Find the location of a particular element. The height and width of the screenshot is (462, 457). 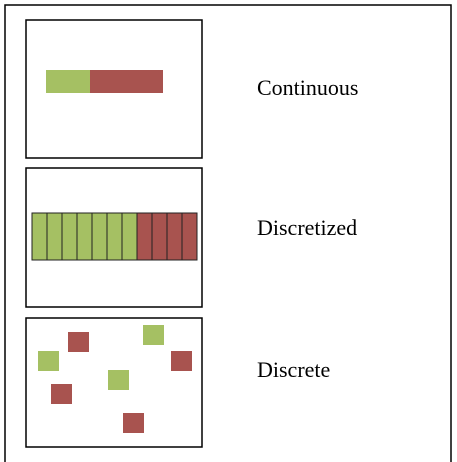

red-bar is located at coordinates (126, 81).